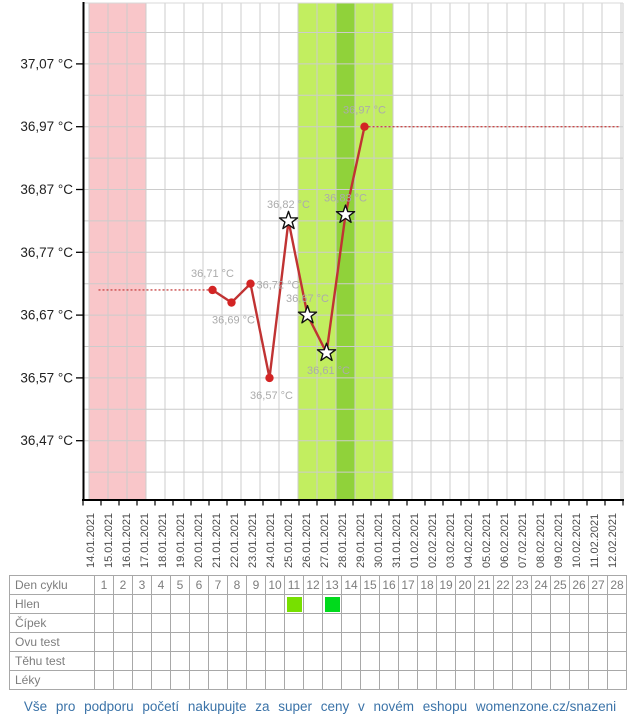 This screenshot has height=720, width=640. I want to click on data-point-day-11: 36,82 °C, so click(288, 214).